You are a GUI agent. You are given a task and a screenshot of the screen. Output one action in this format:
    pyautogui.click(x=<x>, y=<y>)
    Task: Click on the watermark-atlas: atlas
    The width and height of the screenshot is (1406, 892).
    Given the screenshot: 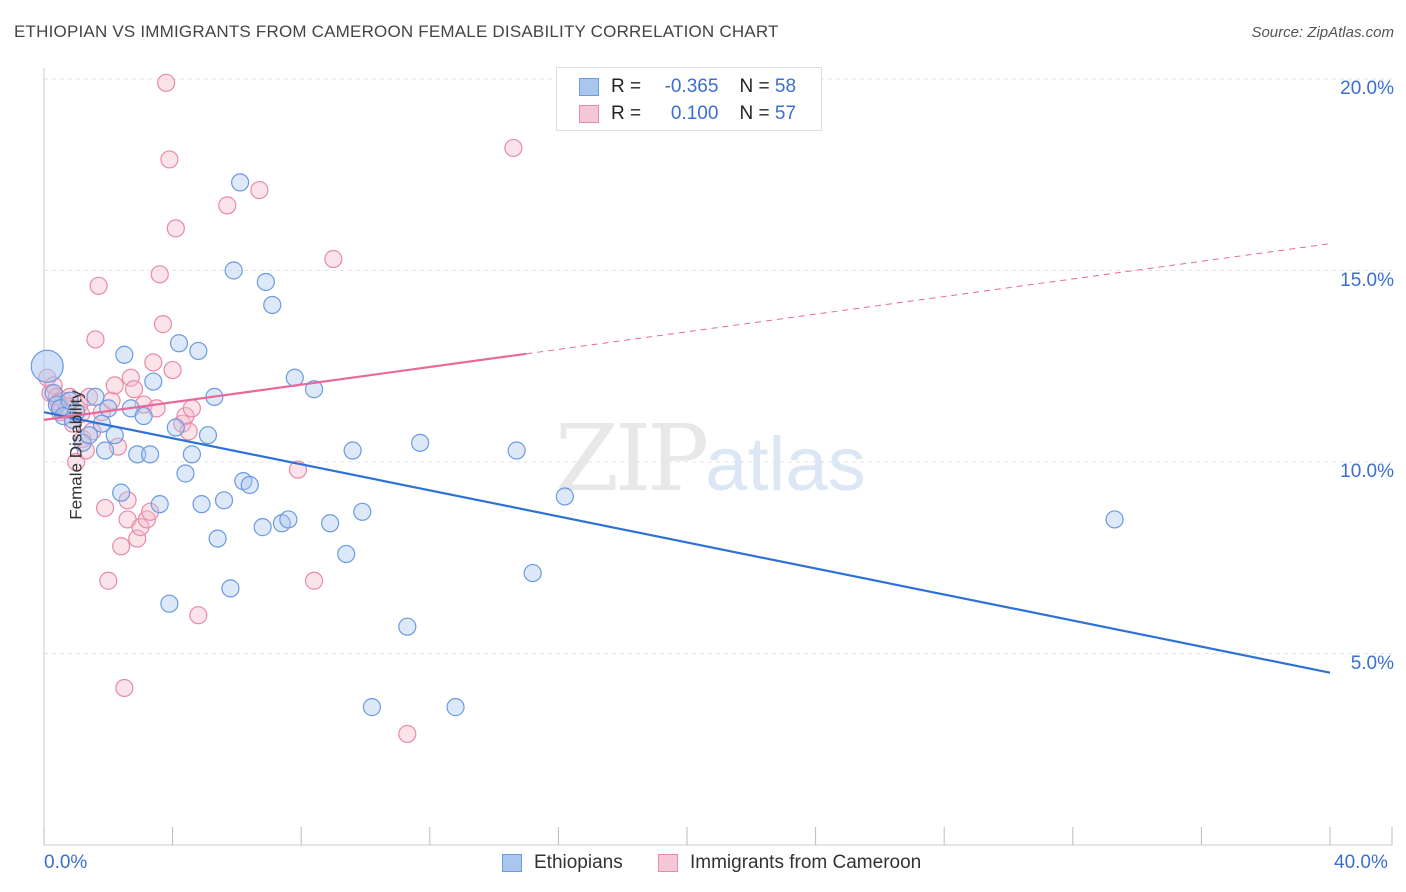 What is the action you would take?
    pyautogui.click(x=785, y=464)
    